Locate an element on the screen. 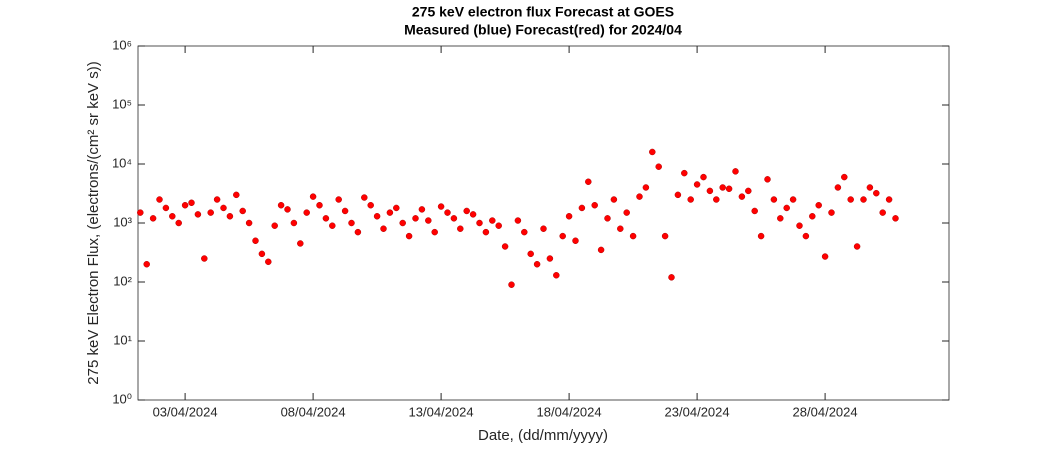 This screenshot has width=1050, height=450. x-tick-label: 08/04/2024 is located at coordinates (313, 411).